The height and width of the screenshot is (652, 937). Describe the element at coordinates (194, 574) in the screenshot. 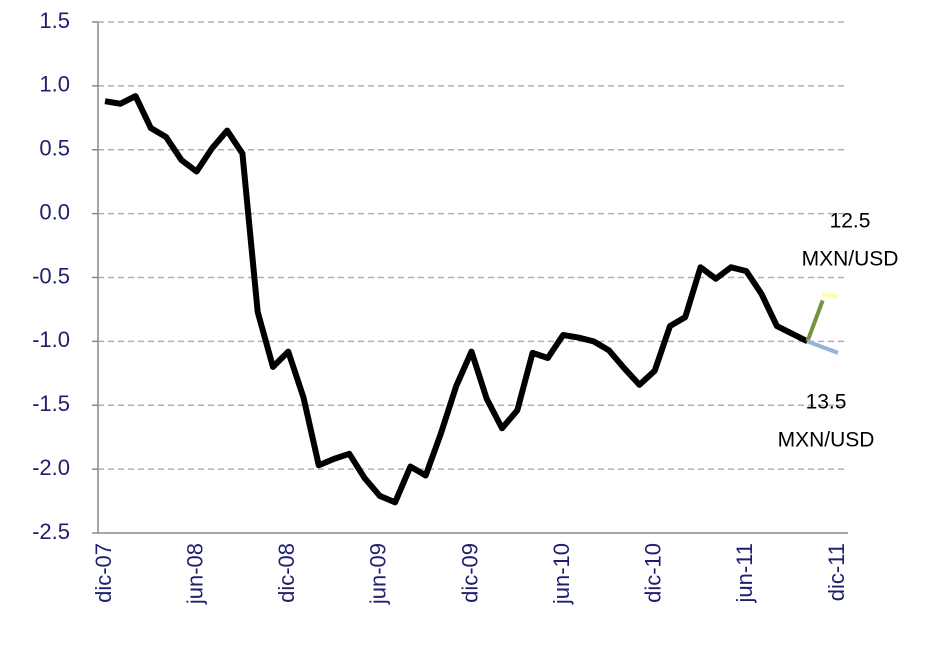

I see `x-tick-label: jun-08` at that location.